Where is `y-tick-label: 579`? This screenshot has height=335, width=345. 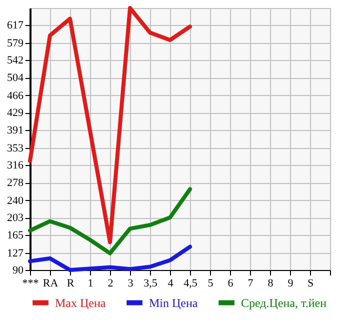
y-tick-label: 579 is located at coordinates (15, 43).